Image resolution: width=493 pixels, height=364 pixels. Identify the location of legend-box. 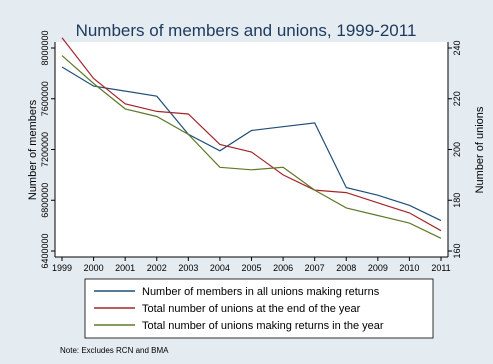
(259, 308).